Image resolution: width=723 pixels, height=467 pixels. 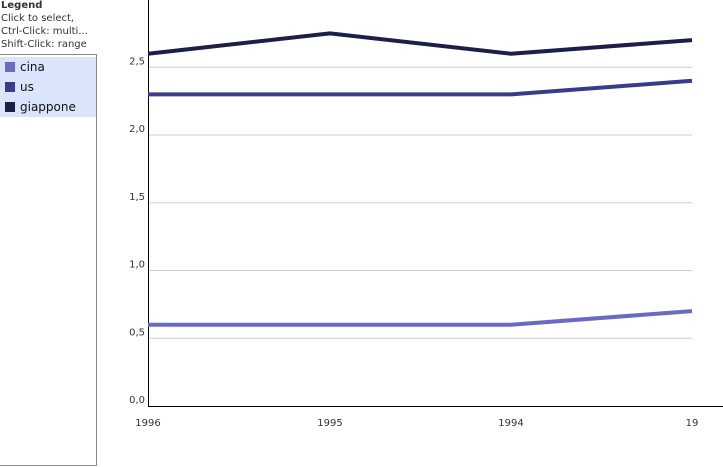 I want to click on legend-label-giappone: giappone, so click(x=48, y=107).